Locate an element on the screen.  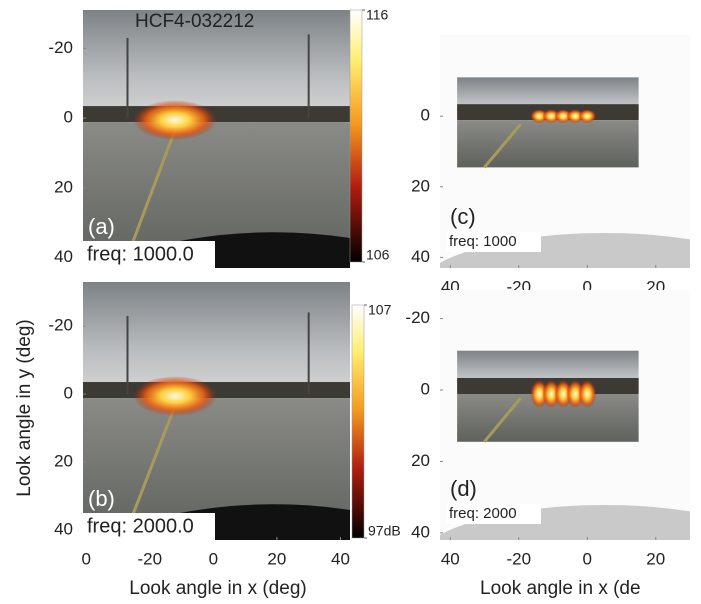
annotation: freq: 1000.0 is located at coordinates (140, 254).